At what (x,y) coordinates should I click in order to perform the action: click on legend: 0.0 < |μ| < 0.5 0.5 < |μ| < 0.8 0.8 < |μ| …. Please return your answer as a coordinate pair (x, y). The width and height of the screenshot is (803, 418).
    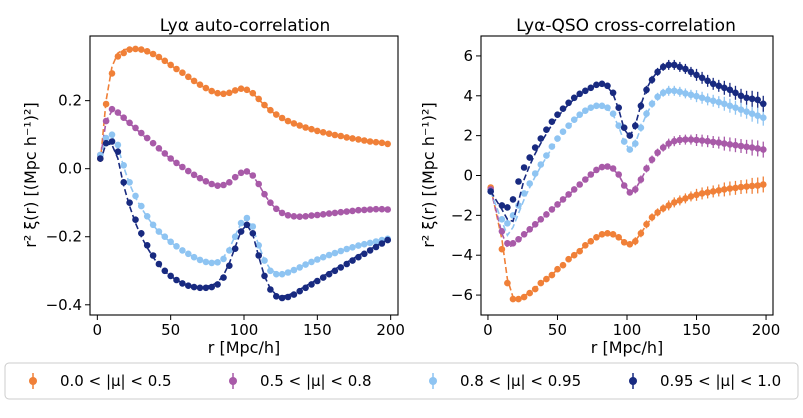
    Looking at the image, I should click on (401, 381).